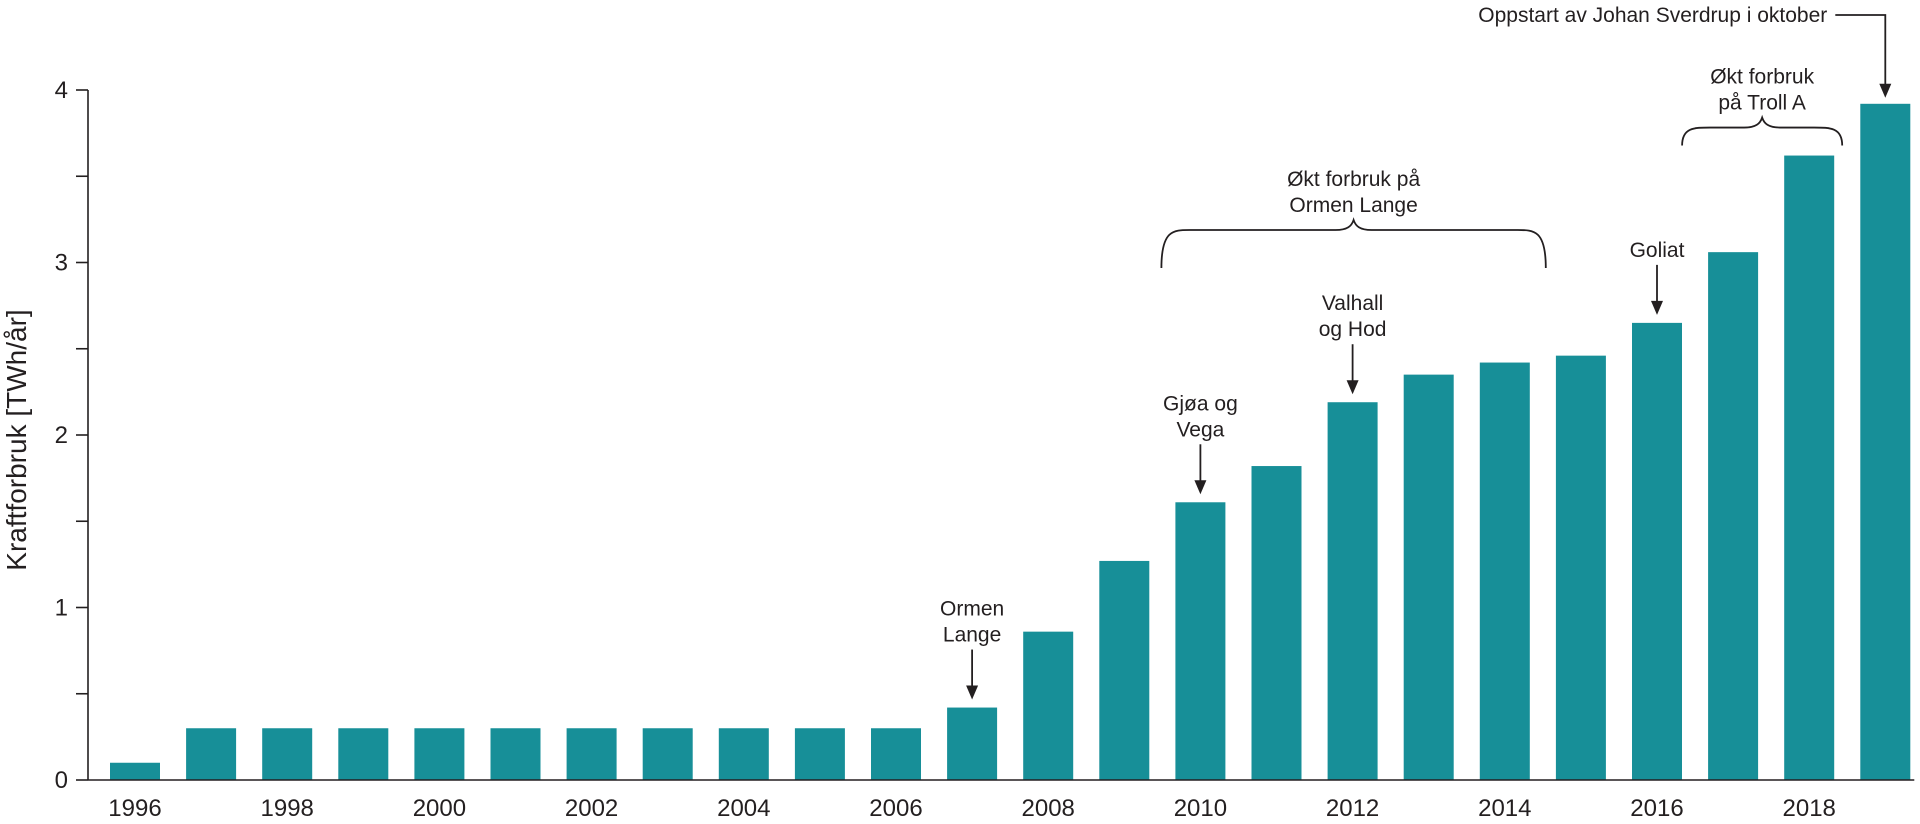 The height and width of the screenshot is (824, 1920). Describe the element at coordinates (1885, 442) in the screenshot. I see `bar-2019` at that location.